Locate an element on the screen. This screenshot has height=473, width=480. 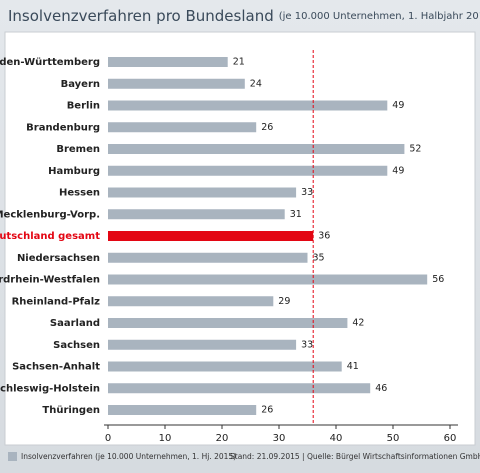
value-label: 41 is located at coordinates (353, 366).